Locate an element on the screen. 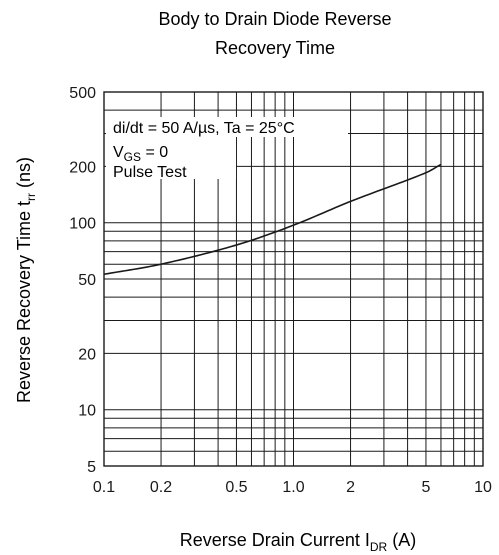 The width and height of the screenshot is (499, 555). annotation-background is located at coordinates (171, 148).